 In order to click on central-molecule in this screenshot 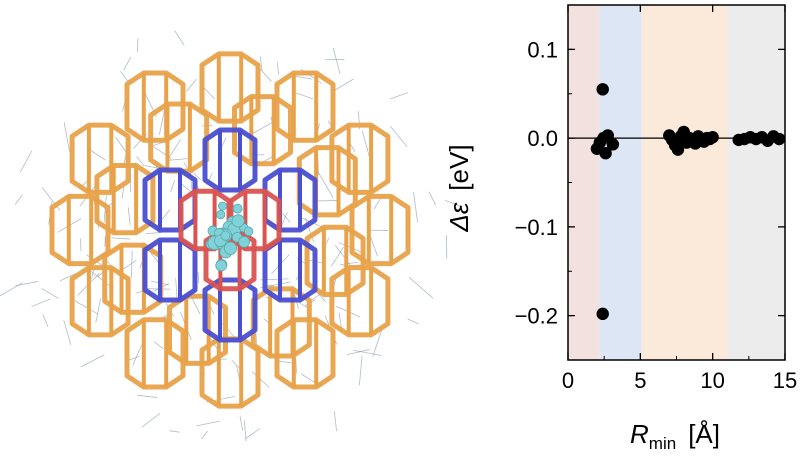, I will do `click(229, 236)`.